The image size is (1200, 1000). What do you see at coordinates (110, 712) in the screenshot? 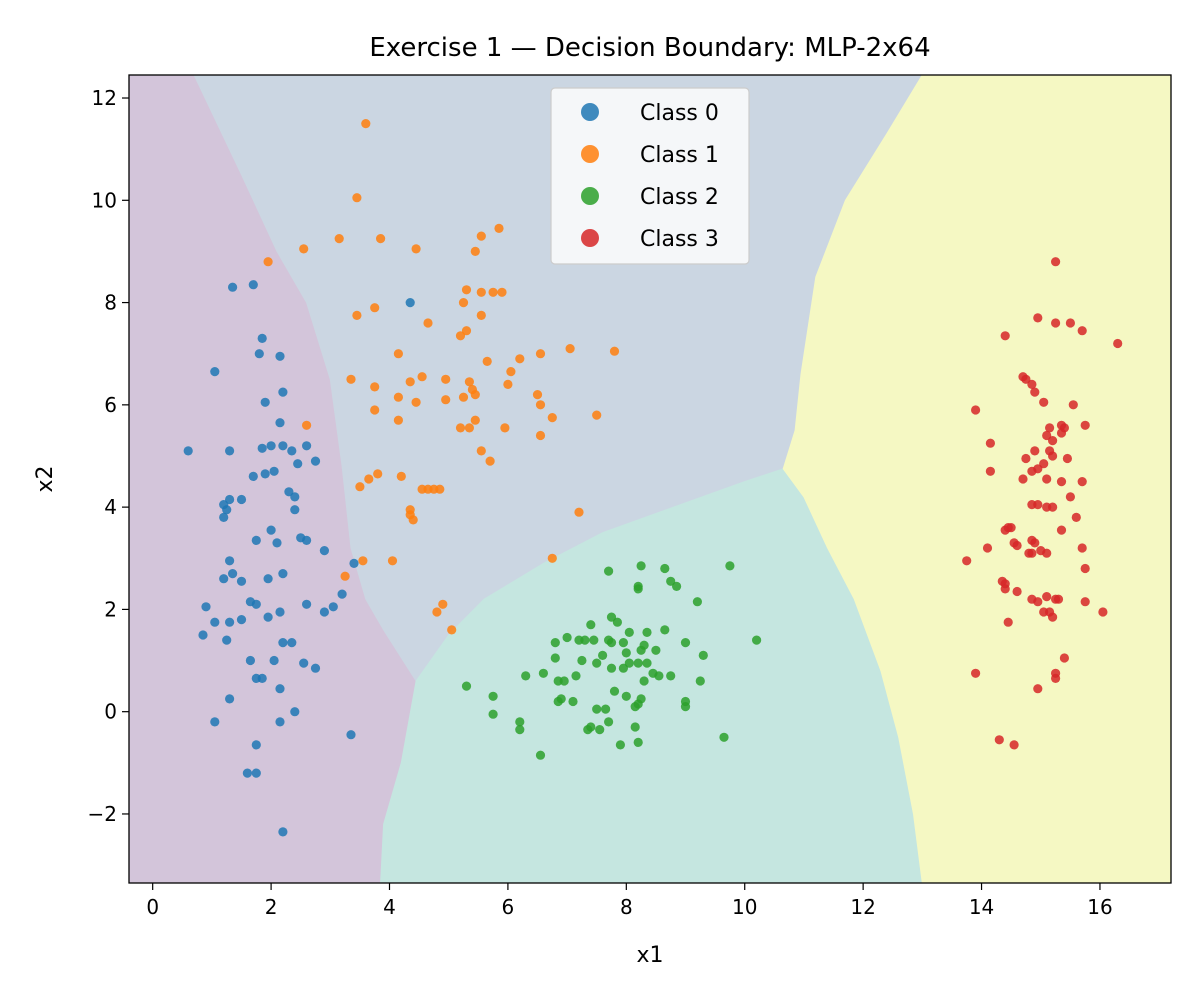
I see `y-tick-label: 0` at bounding box center [110, 712].